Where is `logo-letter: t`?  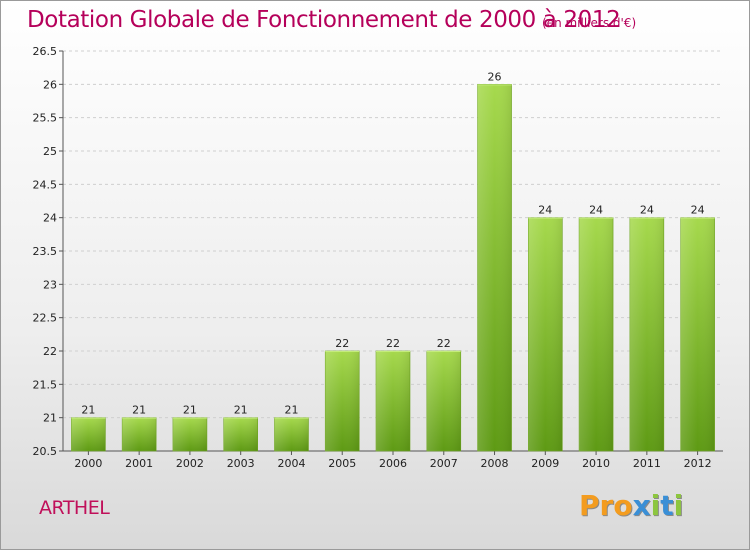 logo-letter: t is located at coordinates (667, 505).